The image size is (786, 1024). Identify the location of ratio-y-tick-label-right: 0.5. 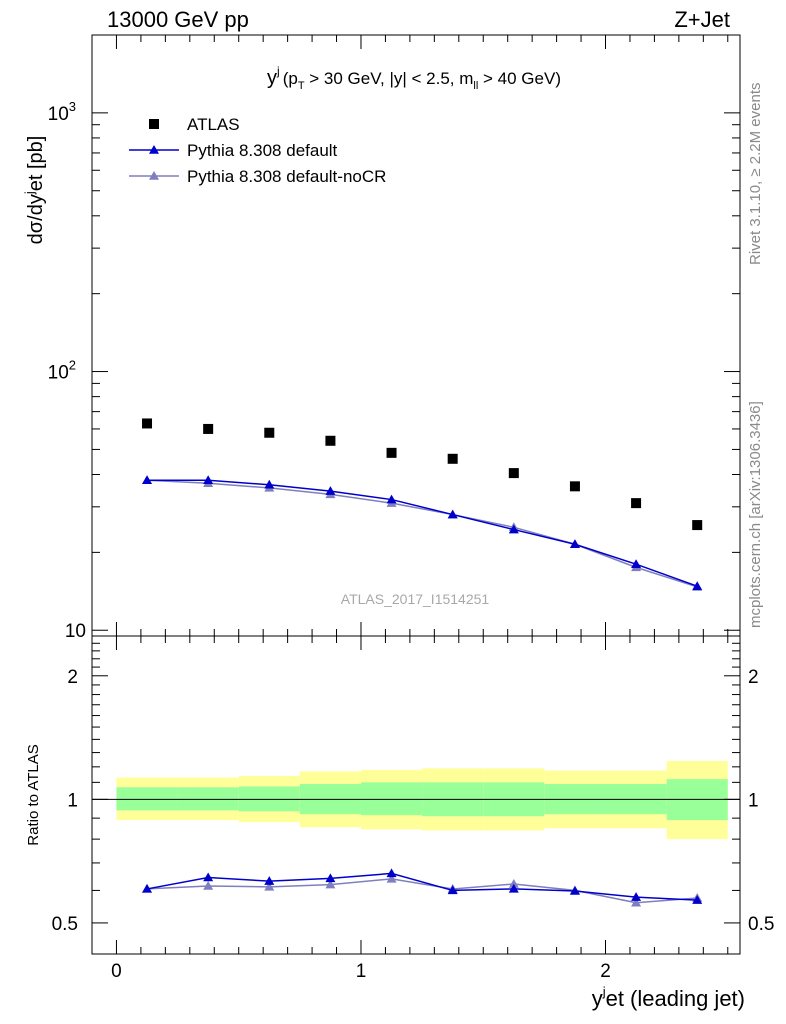
(761, 924).